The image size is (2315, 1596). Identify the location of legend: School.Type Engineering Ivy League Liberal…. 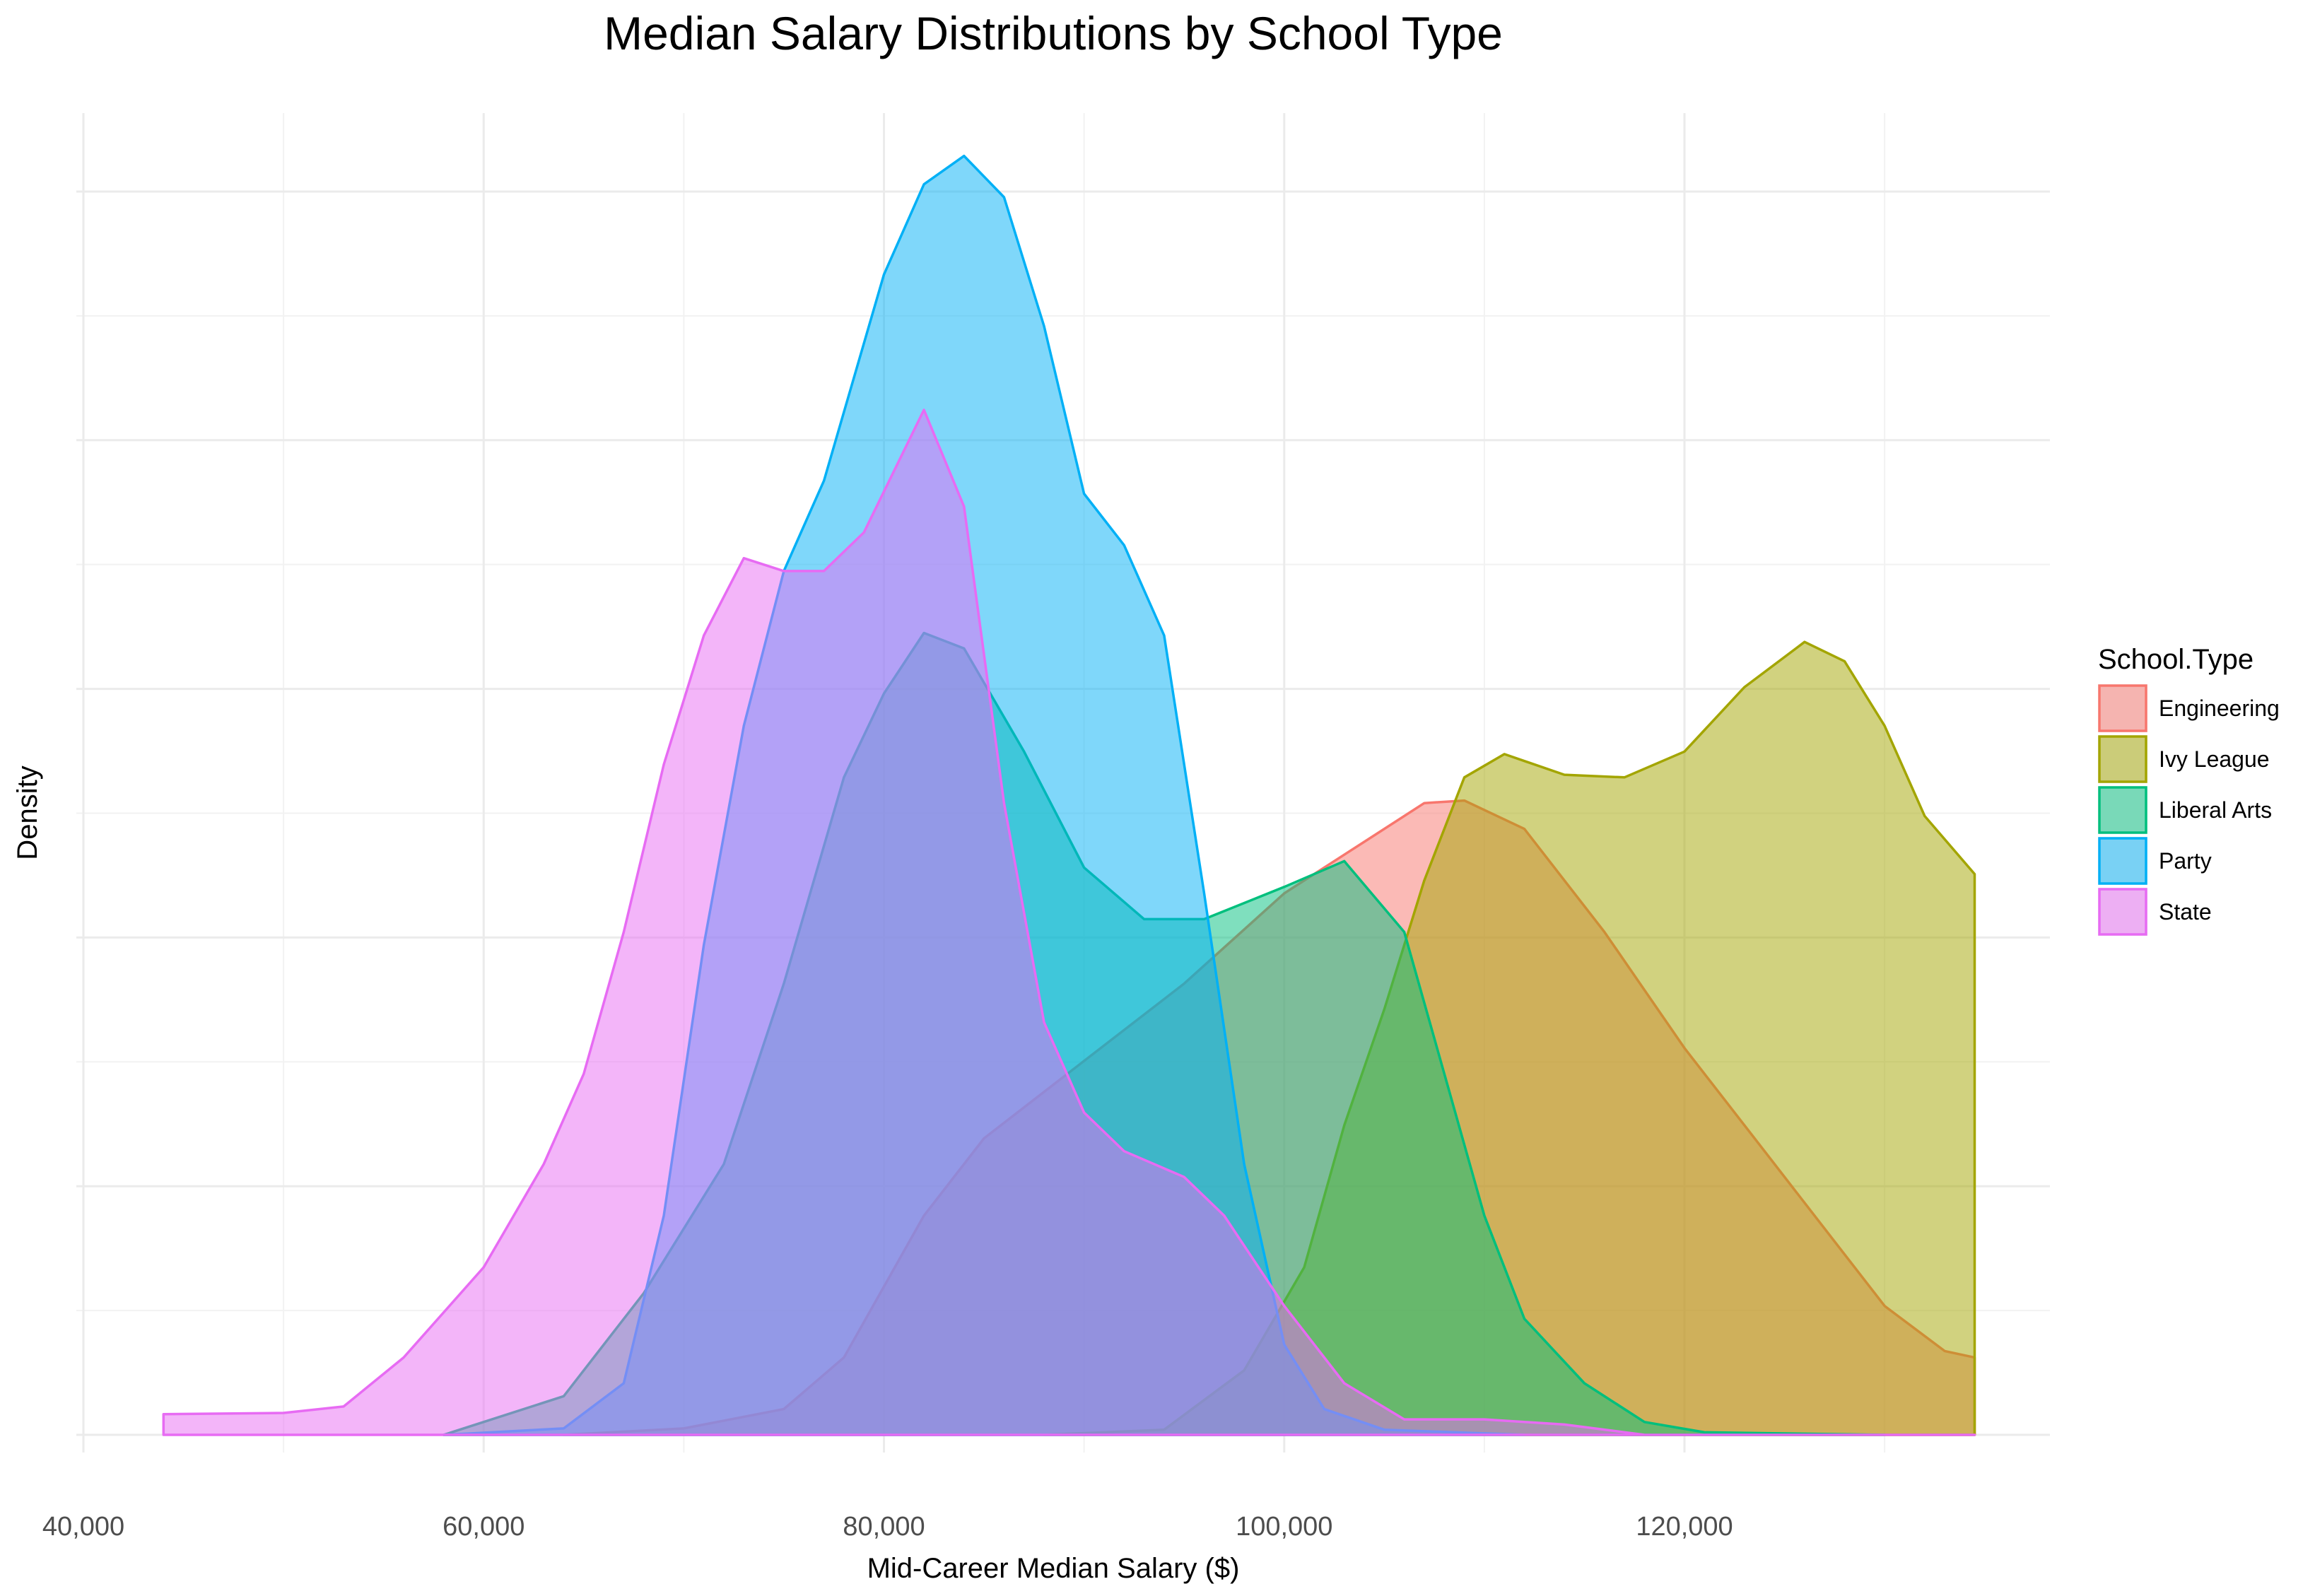
(2189, 790).